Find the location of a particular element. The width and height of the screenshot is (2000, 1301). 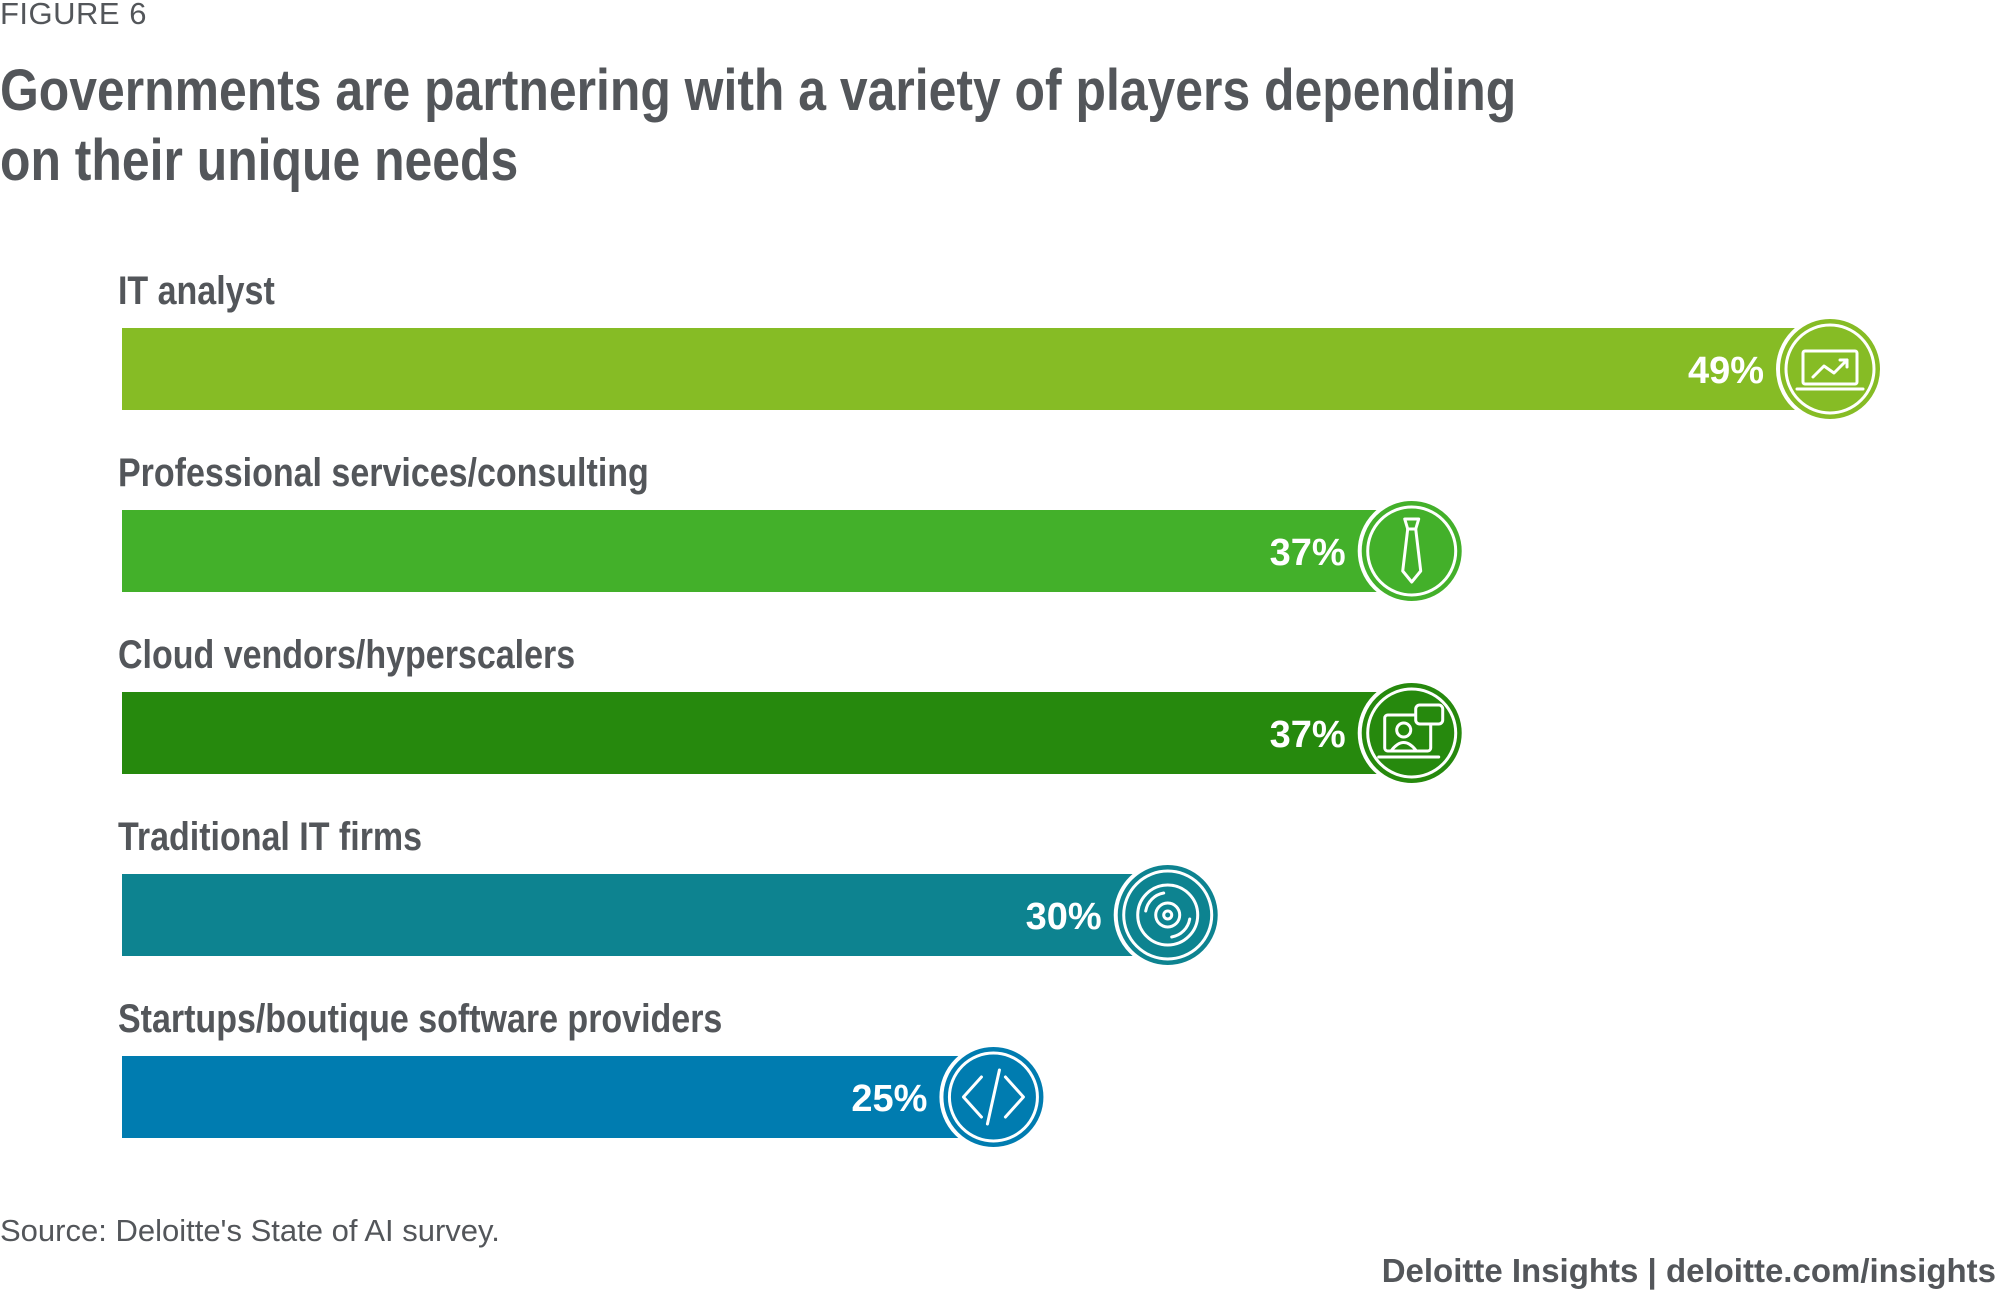

line-chart-icon is located at coordinates (1830, 370).